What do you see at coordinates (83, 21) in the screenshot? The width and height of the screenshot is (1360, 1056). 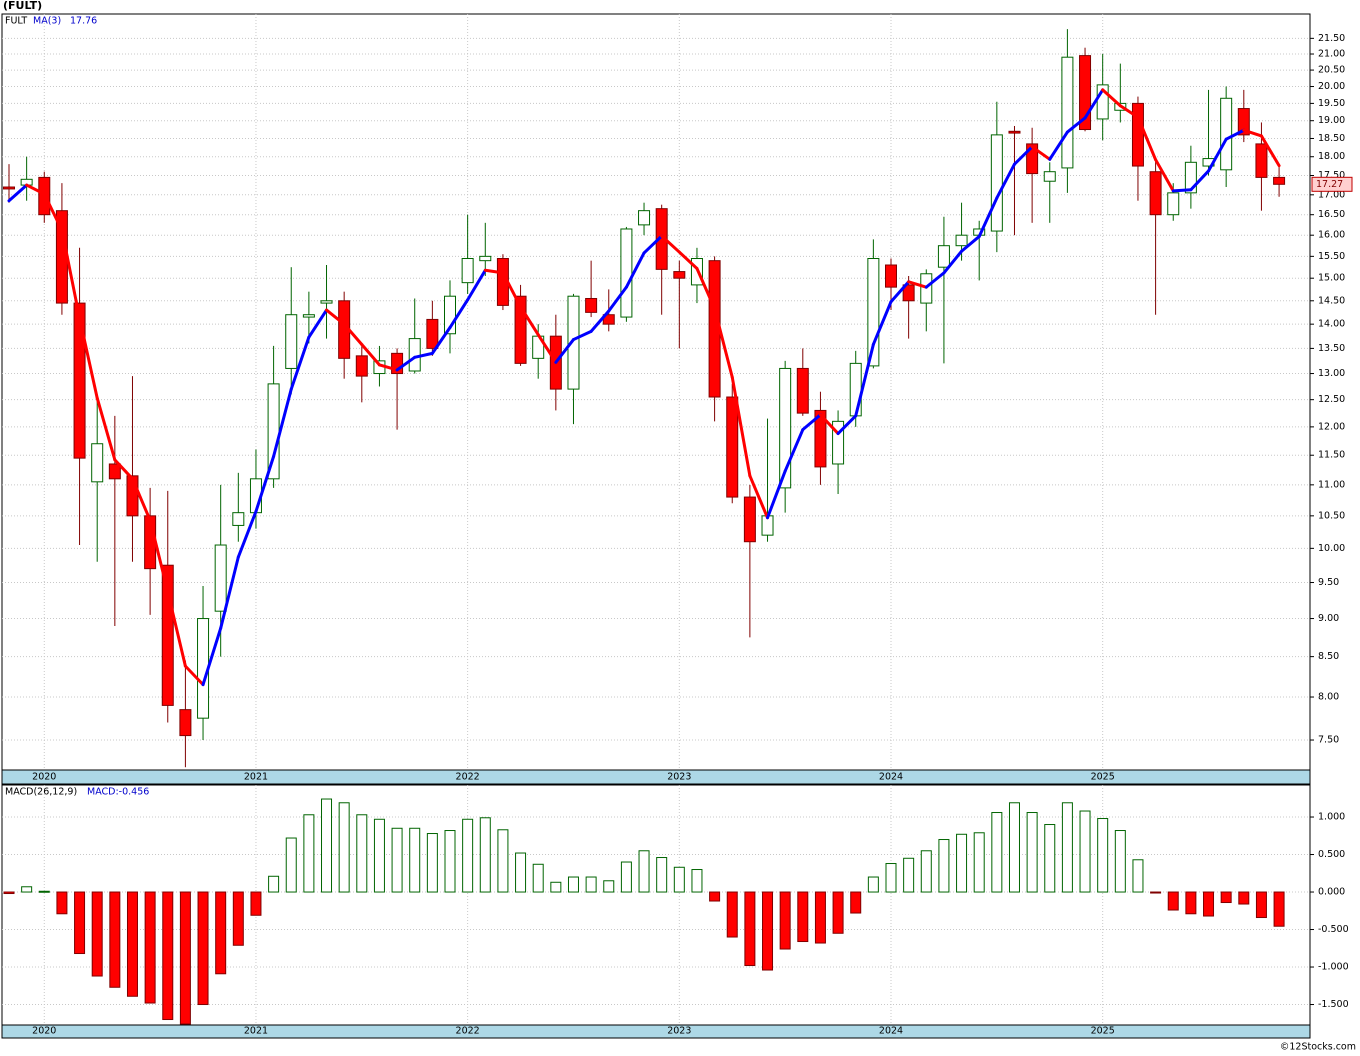 I see `legend-ma-value: 17.76` at bounding box center [83, 21].